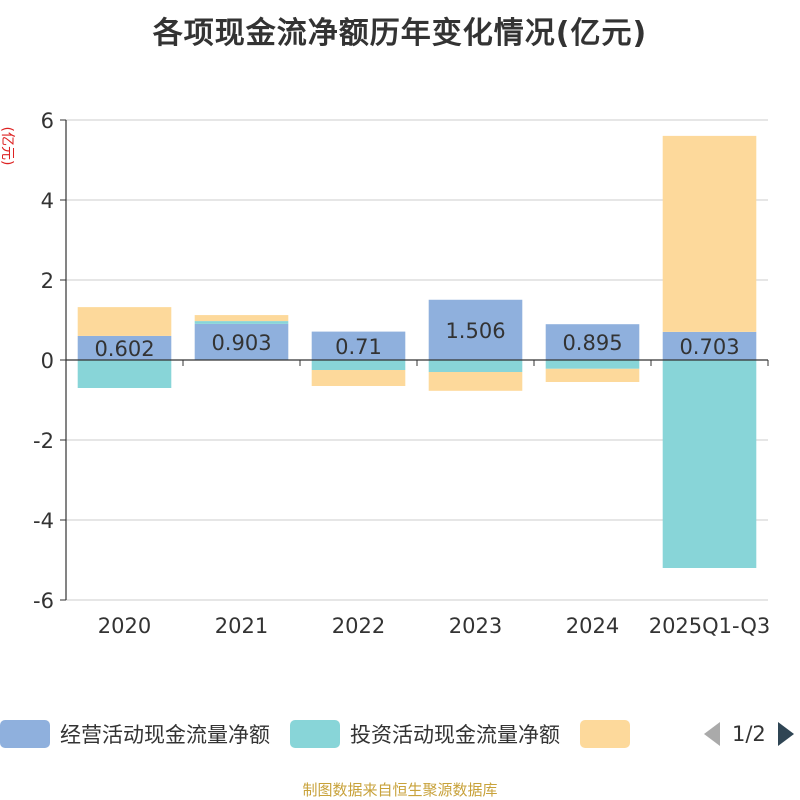 The image size is (800, 800). I want to click on legend: 经营活动现金流量净额 投资活动现金流量净额, so click(330, 734).